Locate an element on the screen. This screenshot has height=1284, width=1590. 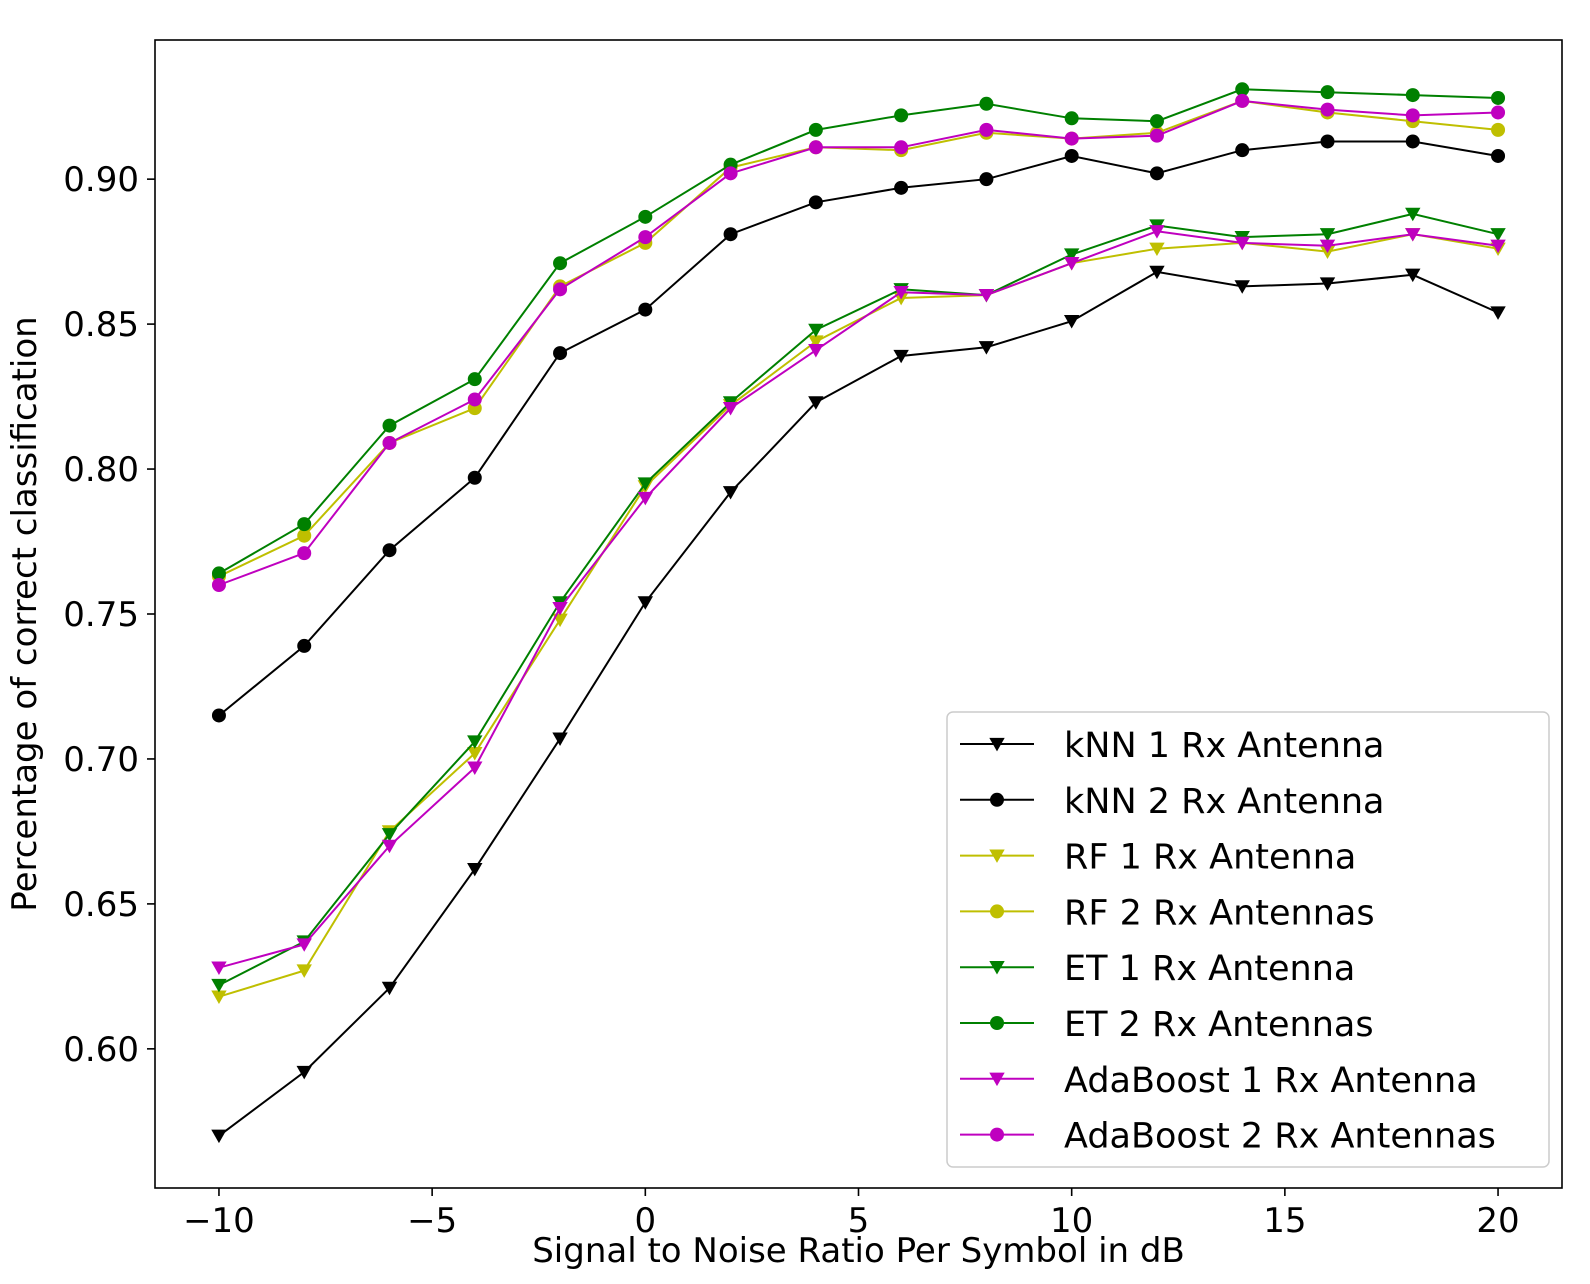
legend-entry: RF 1 Rx Antenna is located at coordinates (1158, 858).